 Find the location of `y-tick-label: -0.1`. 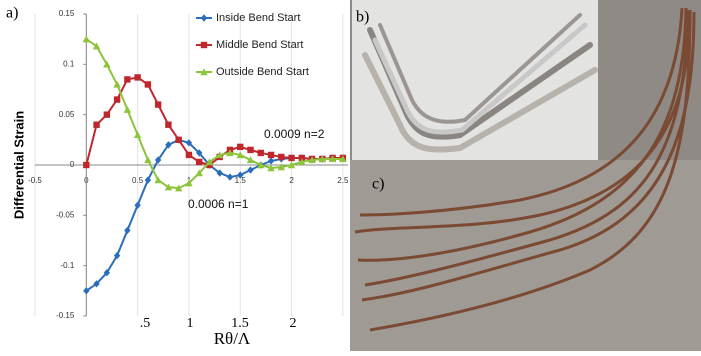

y-tick-label: -0.1 is located at coordinates (68, 265).